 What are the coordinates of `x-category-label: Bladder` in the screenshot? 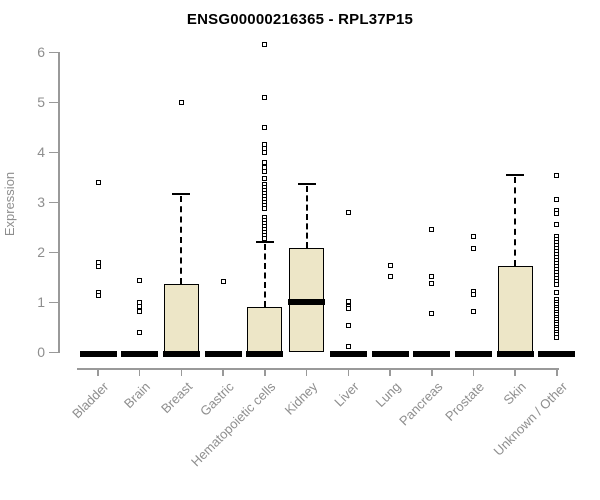 It's located at (90, 400).